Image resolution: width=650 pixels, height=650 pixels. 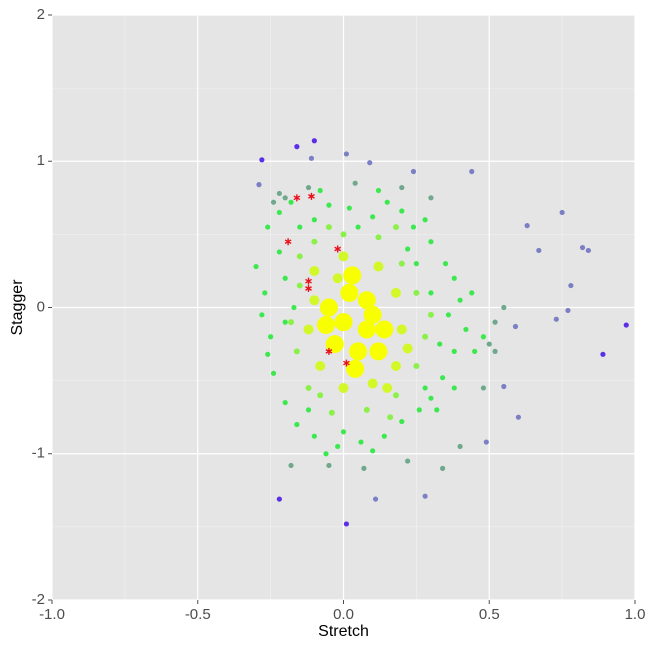 What do you see at coordinates (41, 160) in the screenshot?
I see `y-tick-label: 1` at bounding box center [41, 160].